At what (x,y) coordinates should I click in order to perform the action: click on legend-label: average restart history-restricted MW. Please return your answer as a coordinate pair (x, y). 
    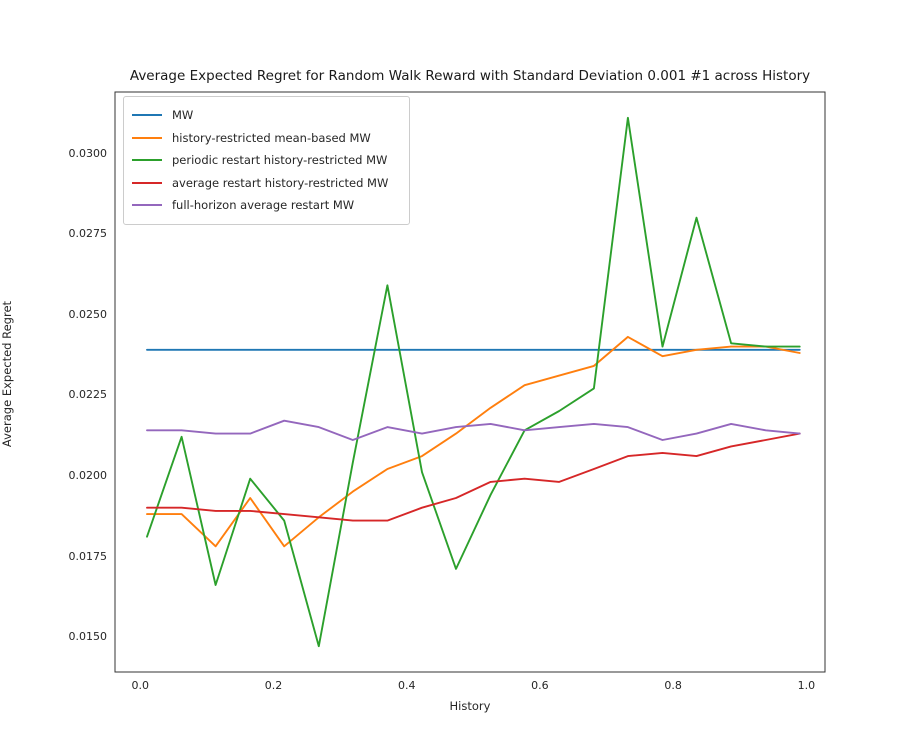
    Looking at the image, I should click on (280, 182).